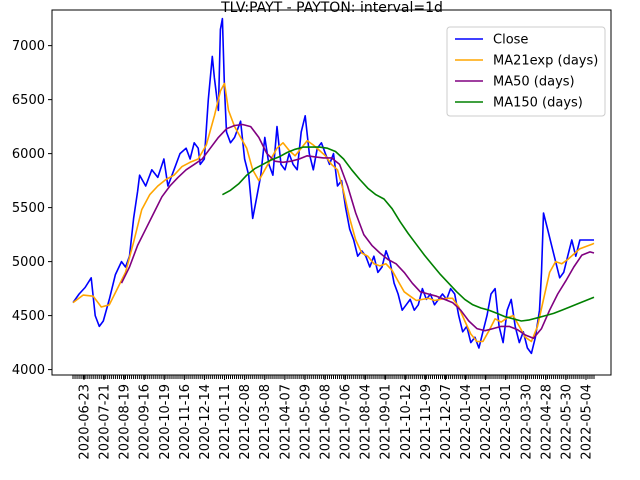 The image size is (640, 480). Describe the element at coordinates (466, 422) in the screenshot. I see `x-tick-label: 2022-01-04` at that location.